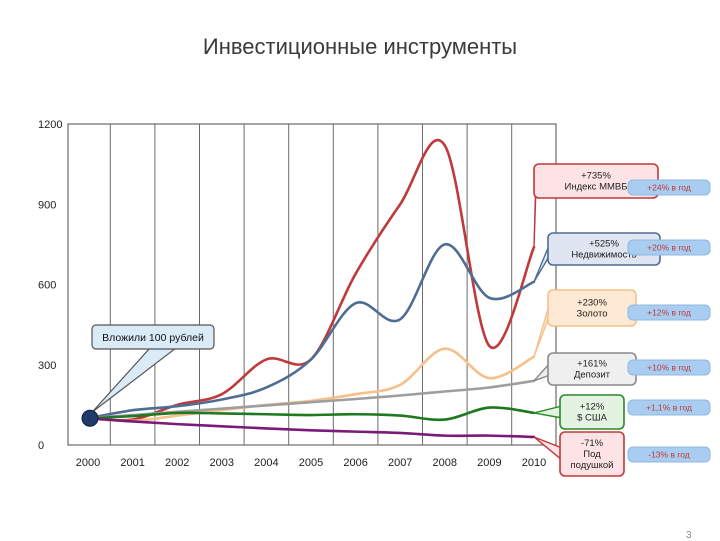 Image resolution: width=720 pixels, height=541 pixels. I want to click on x-tick-label: 2008, so click(445, 463).